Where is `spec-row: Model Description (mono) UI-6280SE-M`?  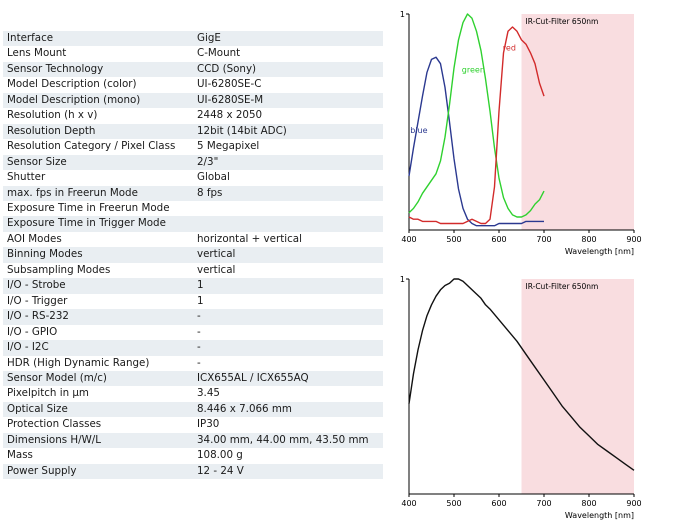
spec-row: Model Description (mono) UI-6280SE-M is located at coordinates (193, 100).